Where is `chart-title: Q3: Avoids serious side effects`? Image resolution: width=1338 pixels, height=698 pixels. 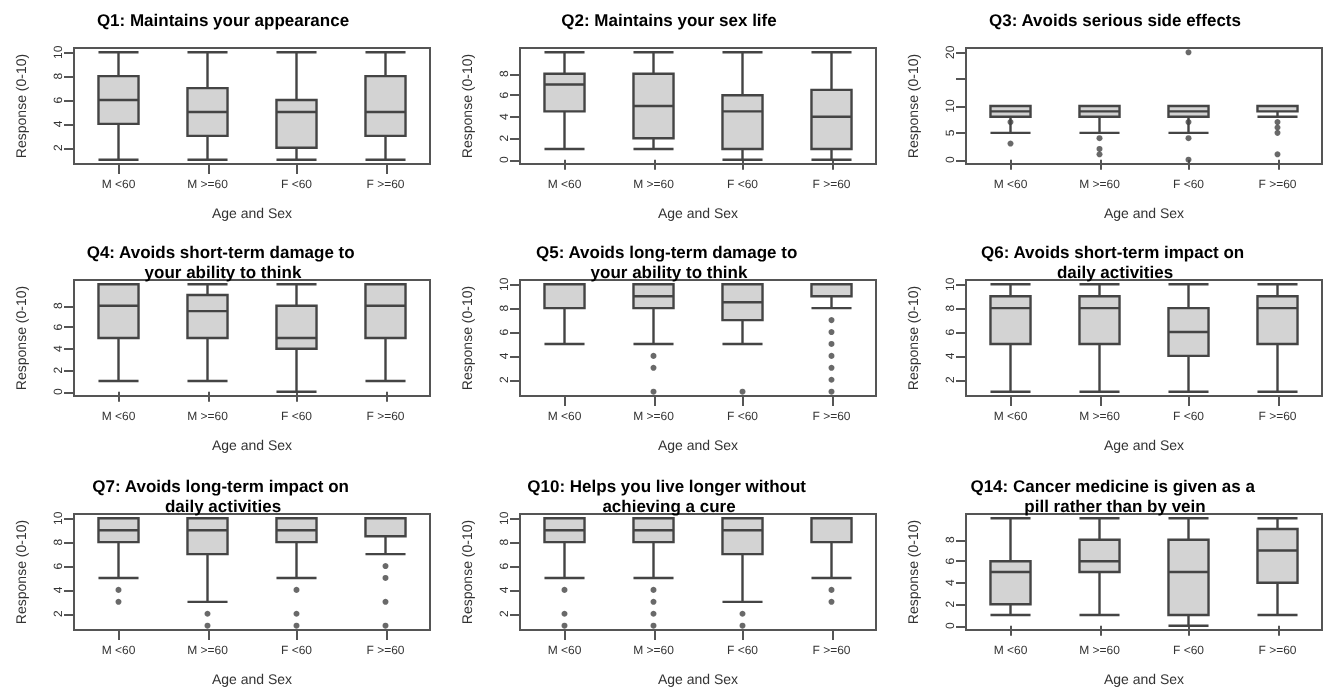 chart-title: Q3: Avoids serious side effects is located at coordinates (1115, 20).